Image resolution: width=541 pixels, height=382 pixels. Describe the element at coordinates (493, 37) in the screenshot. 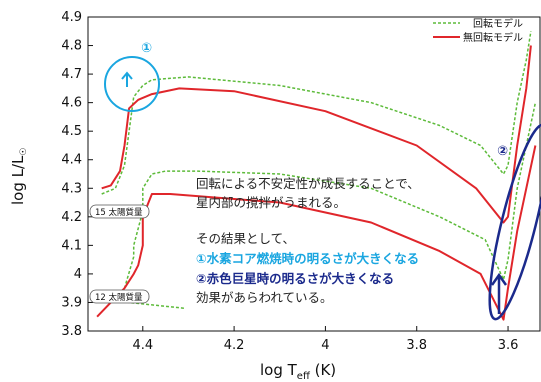

I see `legend-label-nonrotating: 無回転モデル` at that location.